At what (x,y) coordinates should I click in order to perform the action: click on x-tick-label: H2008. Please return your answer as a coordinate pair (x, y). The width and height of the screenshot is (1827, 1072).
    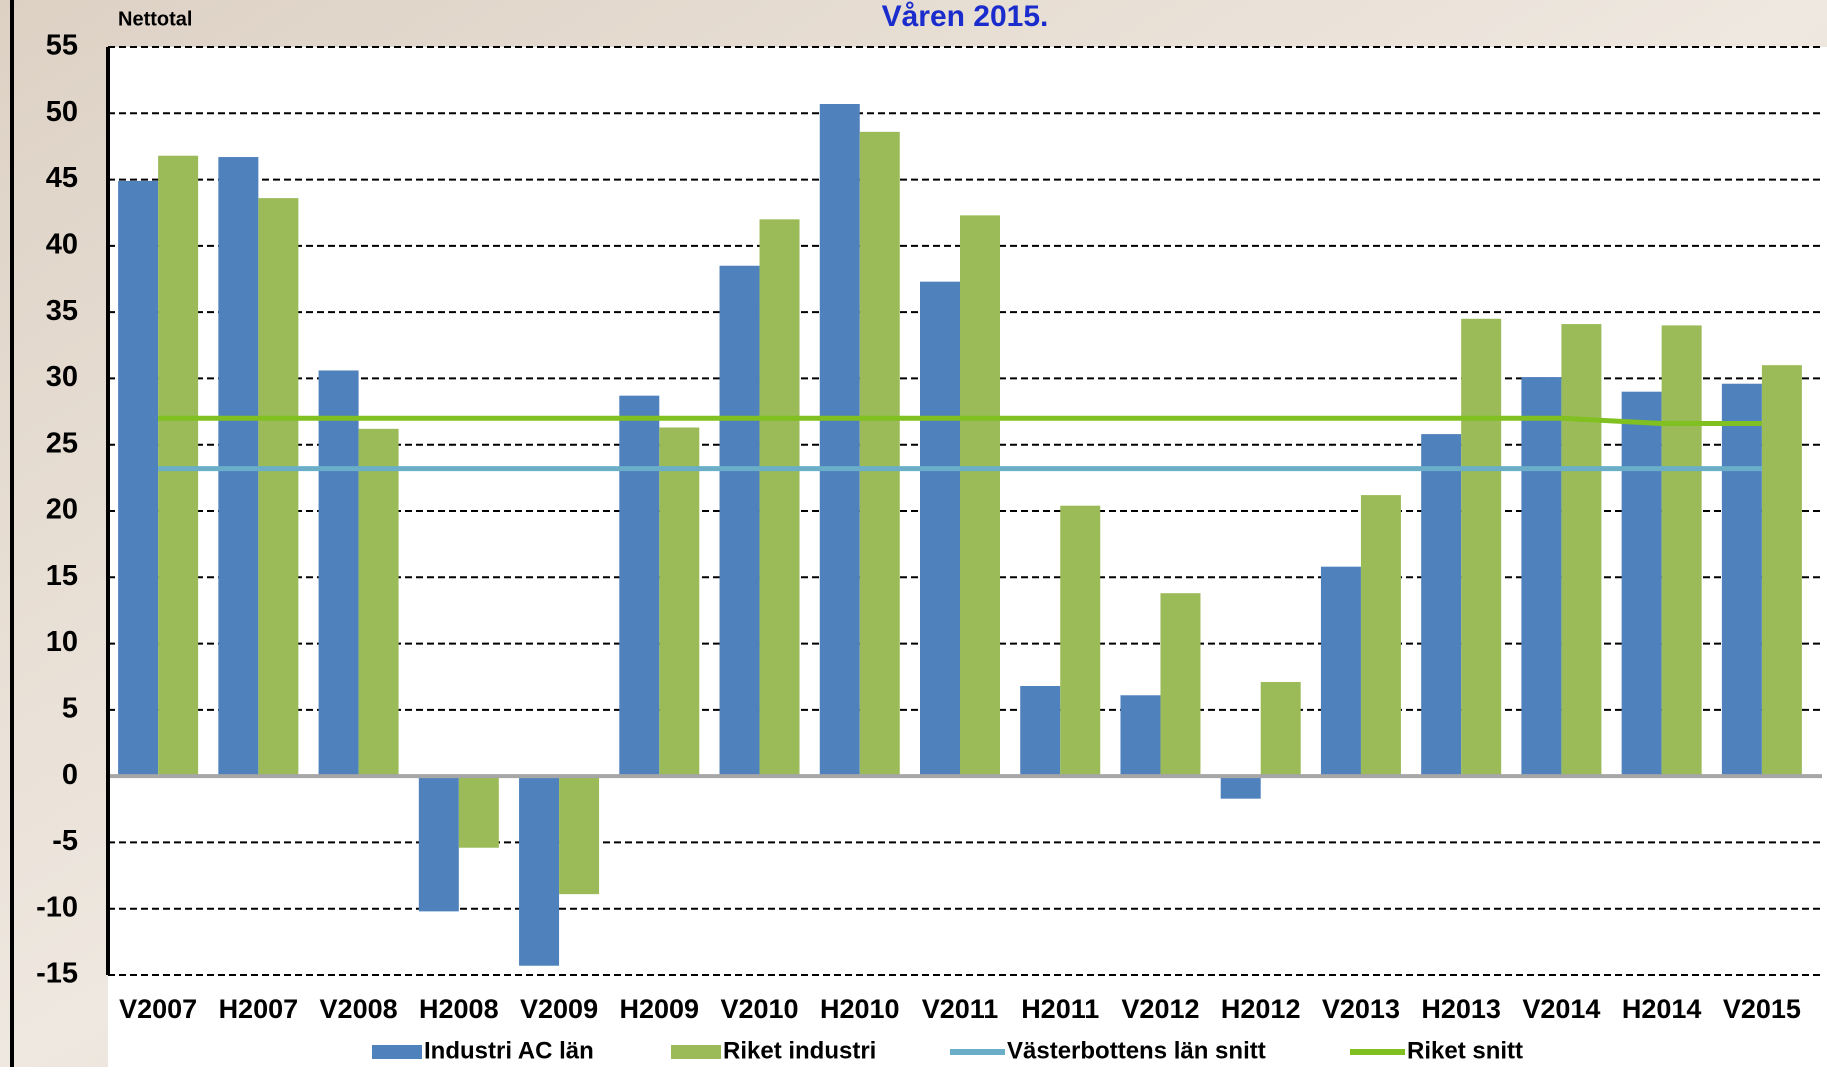
    Looking at the image, I should click on (459, 1009).